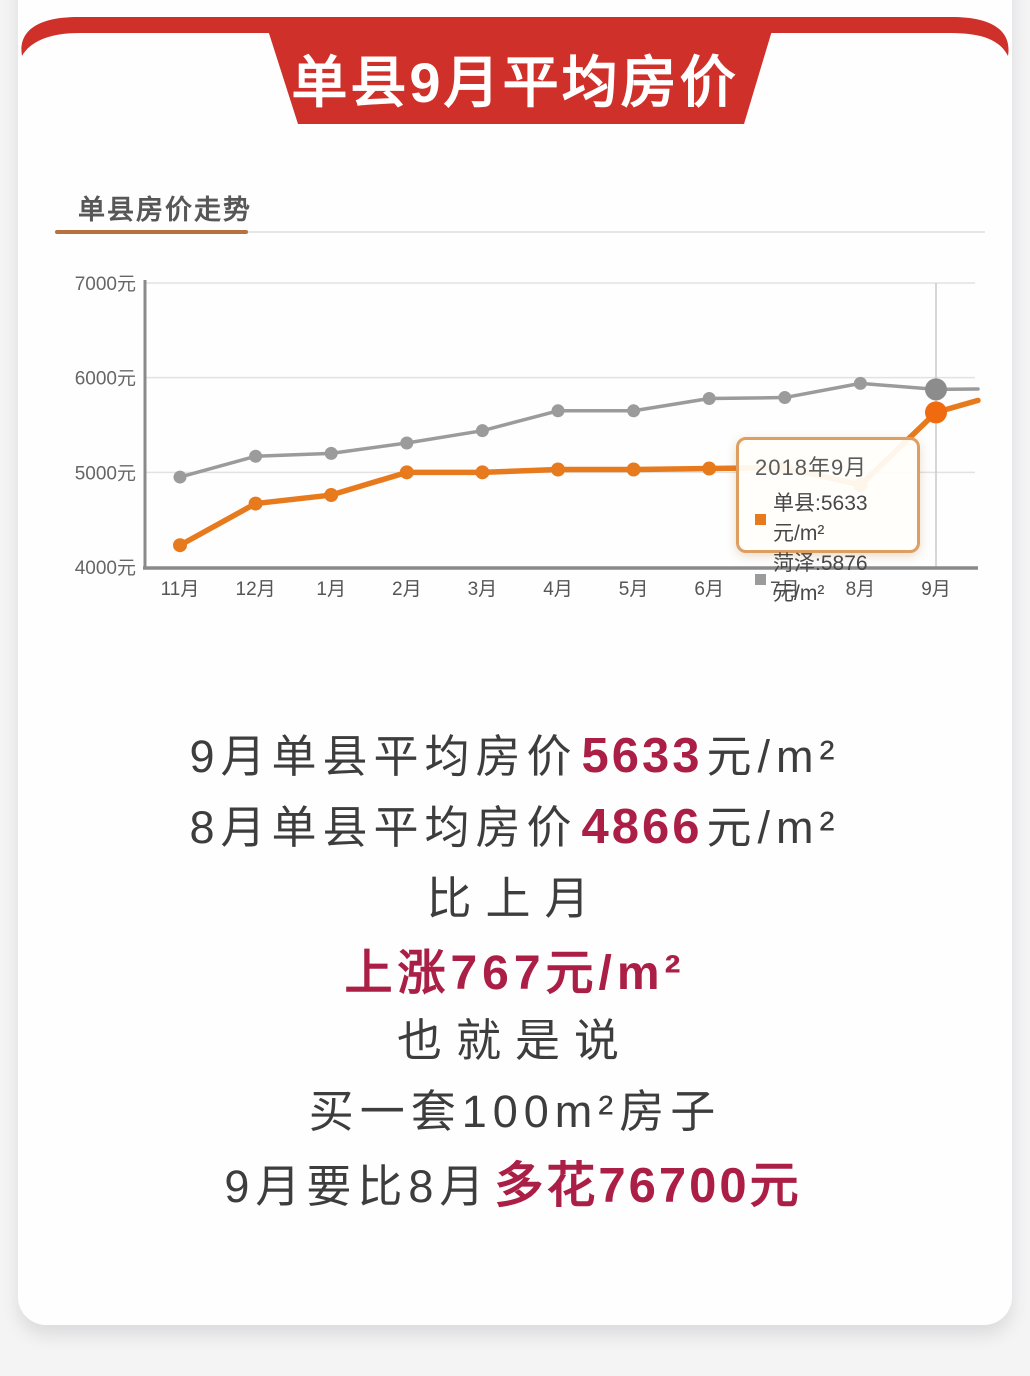 The width and height of the screenshot is (1030, 1376). Describe the element at coordinates (820, 518) in the screenshot. I see `tooltip-danxian-value: 单县:5633元/m²` at that location.